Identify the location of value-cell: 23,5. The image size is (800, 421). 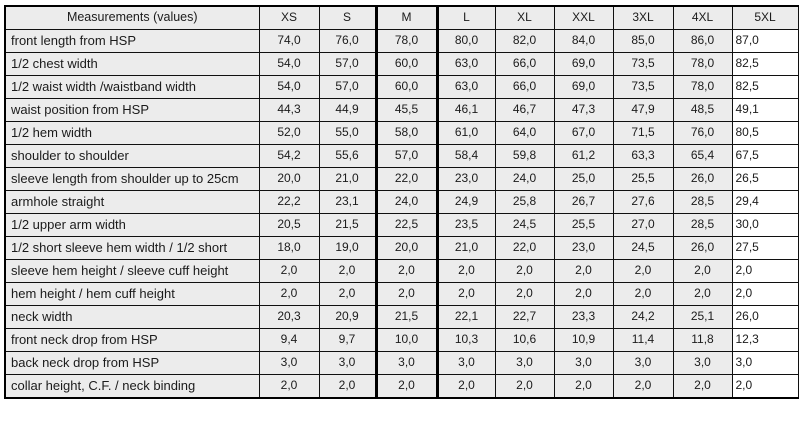
(466, 225).